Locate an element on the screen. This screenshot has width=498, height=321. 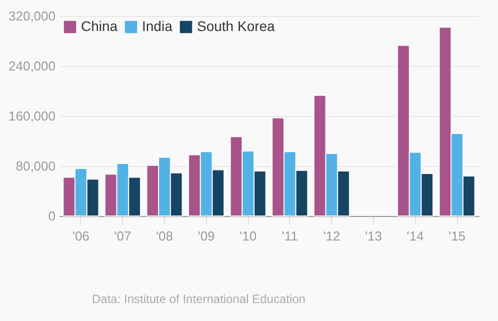
y-tick-label: 160,000 is located at coordinates (32, 116).